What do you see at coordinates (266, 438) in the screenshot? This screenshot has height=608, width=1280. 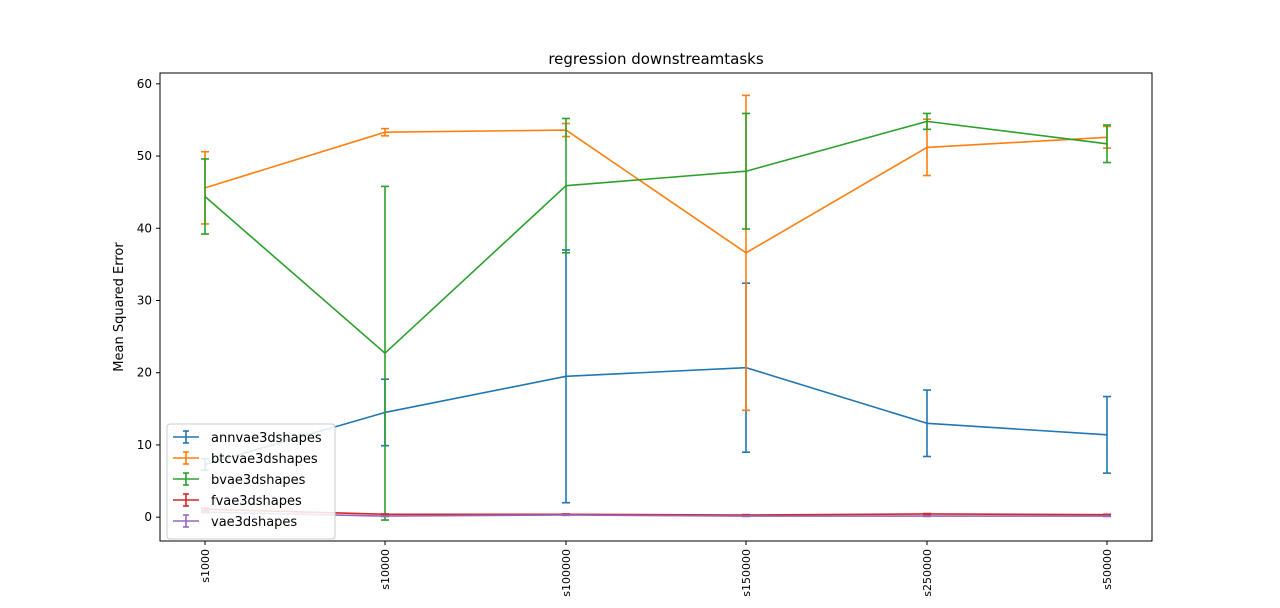 I see `legend-label: annvae3dshapes` at bounding box center [266, 438].